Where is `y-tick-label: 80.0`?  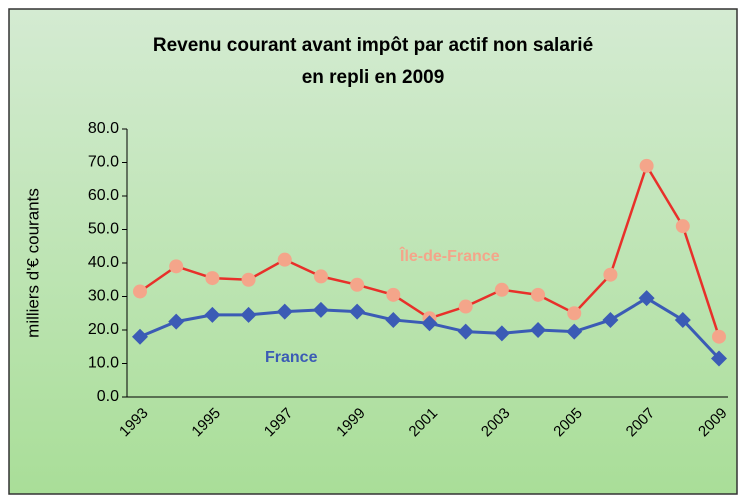
y-tick-label: 80.0 is located at coordinates (103, 128).